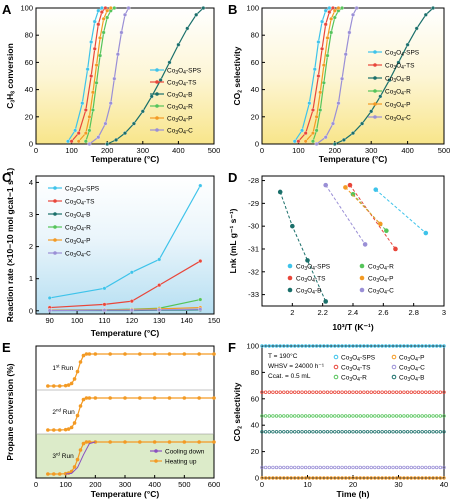  I want to click on cooling-line, so click(80, 458).